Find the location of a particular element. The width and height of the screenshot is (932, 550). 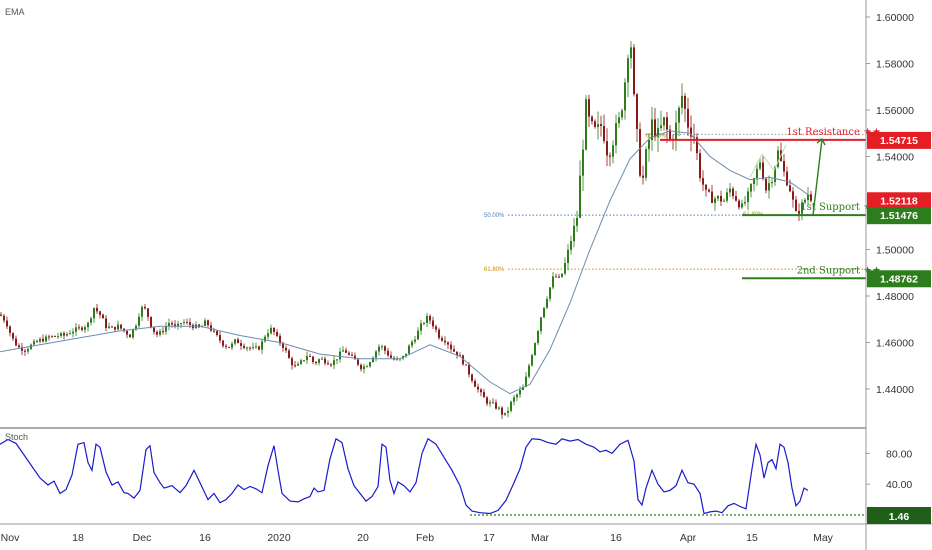

arrow-head is located at coordinates (821, 141).